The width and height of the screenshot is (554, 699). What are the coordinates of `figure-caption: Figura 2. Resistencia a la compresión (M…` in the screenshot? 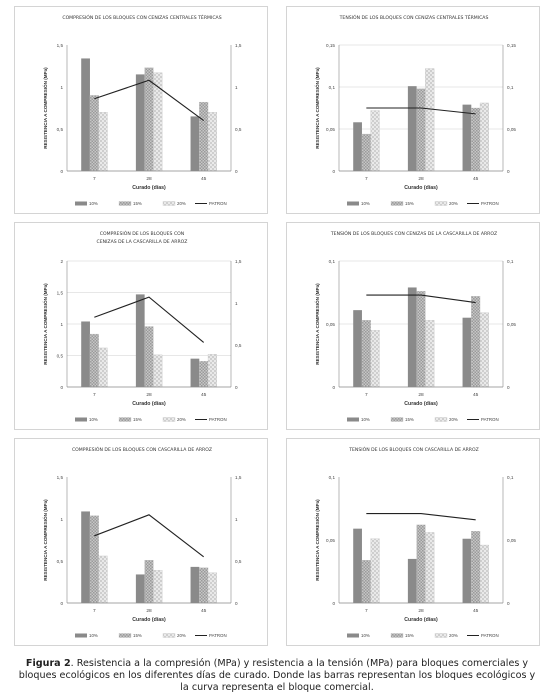 It's located at (277, 676).